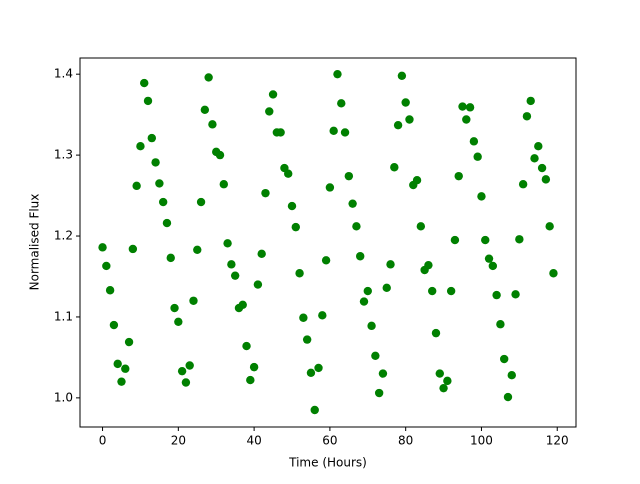 The height and width of the screenshot is (484, 640). What do you see at coordinates (63, 74) in the screenshot?
I see `y-tick-label: 1.4` at bounding box center [63, 74].